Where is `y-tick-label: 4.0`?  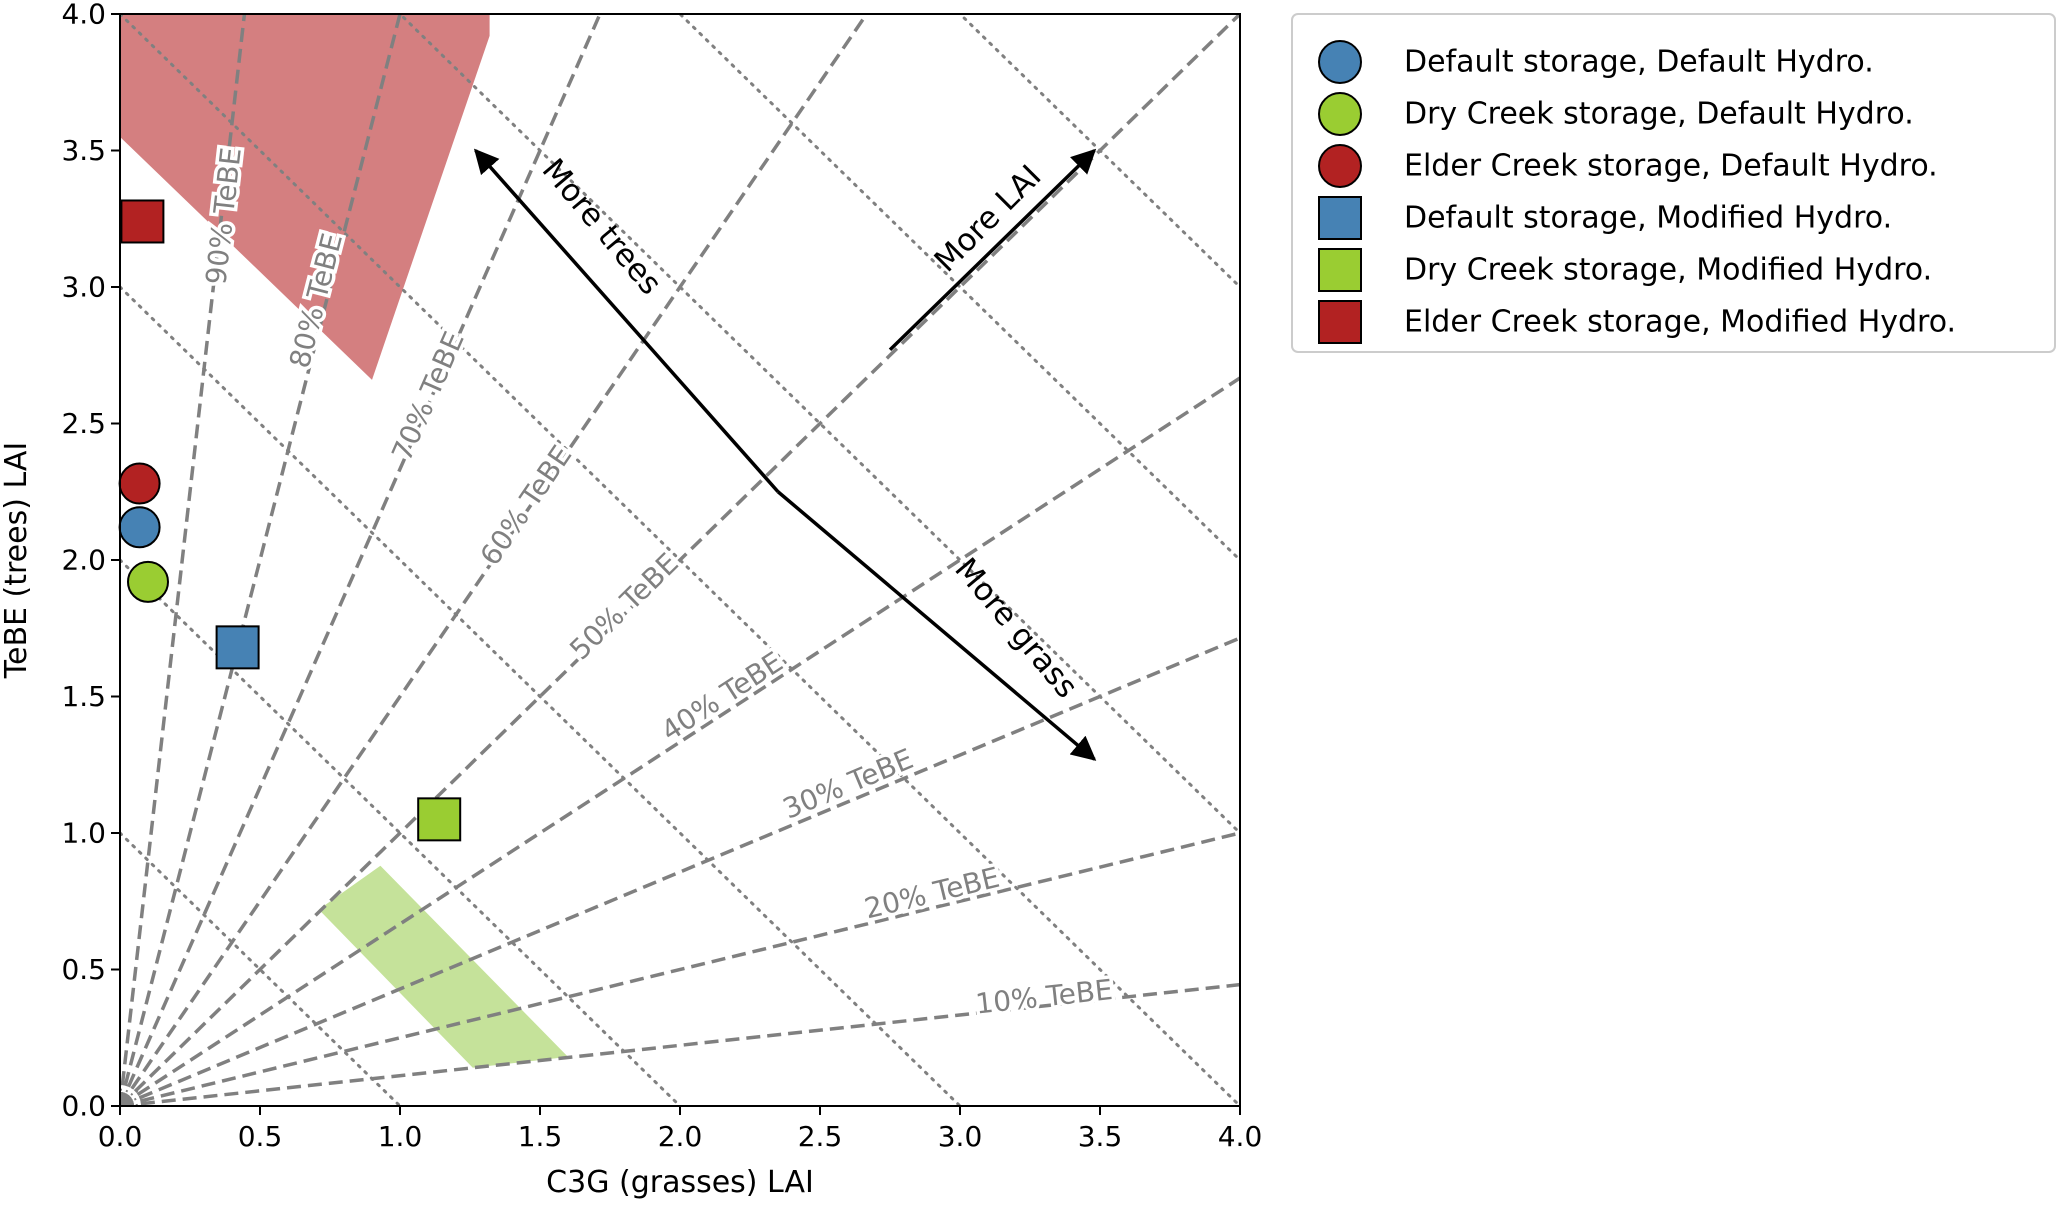
y-tick-label: 4.0 is located at coordinates (83, 15).